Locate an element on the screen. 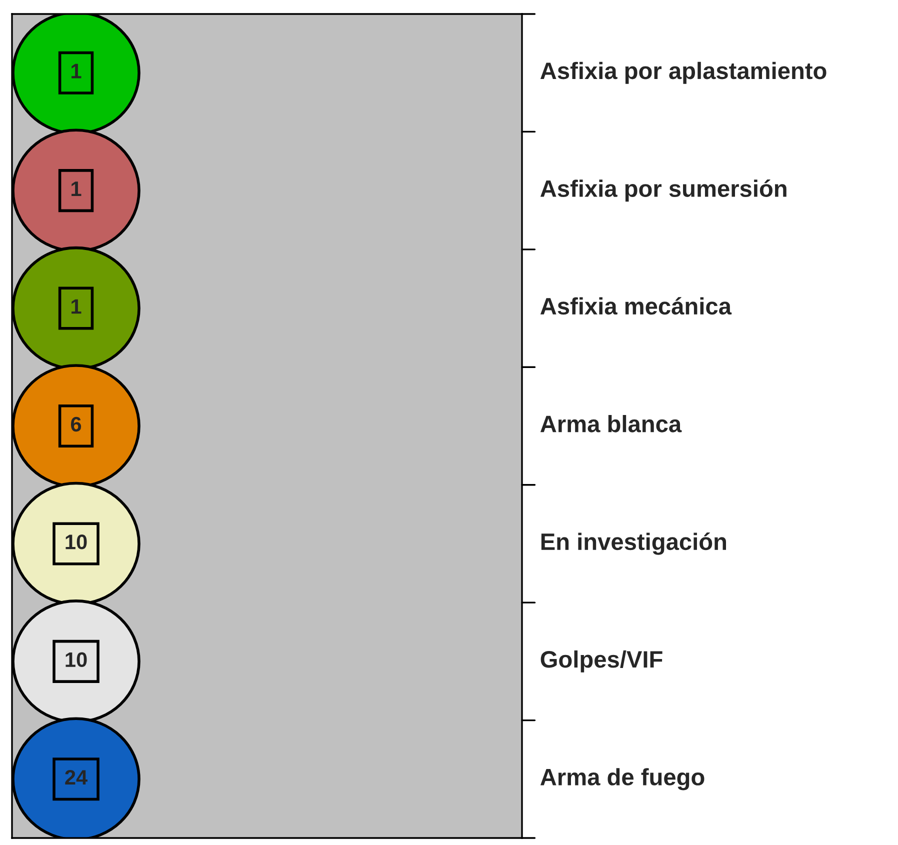 This screenshot has height=845, width=898. category-label: Asfixia mecánica is located at coordinates (636, 306).